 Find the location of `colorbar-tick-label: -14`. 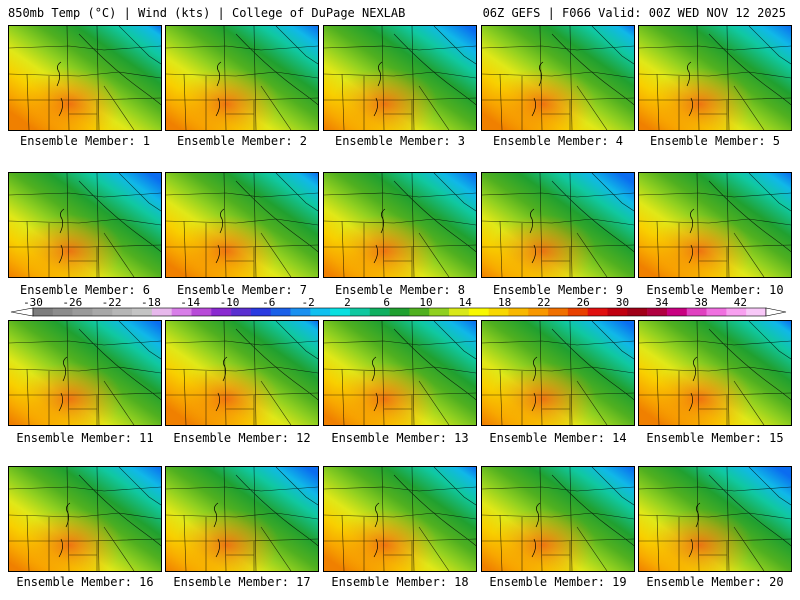

colorbar-tick-label: -14 is located at coordinates (190, 302).